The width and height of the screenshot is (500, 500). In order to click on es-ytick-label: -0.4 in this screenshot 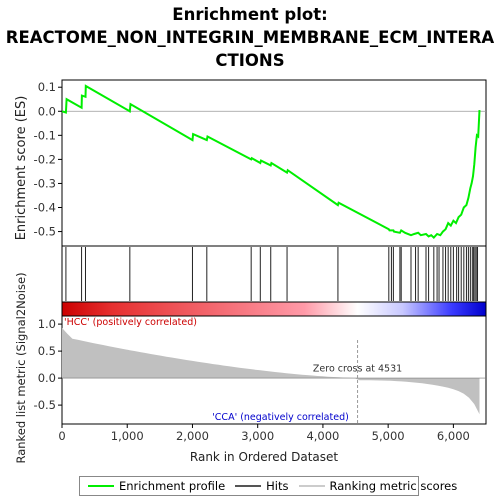, I will do `click(45, 208)`.